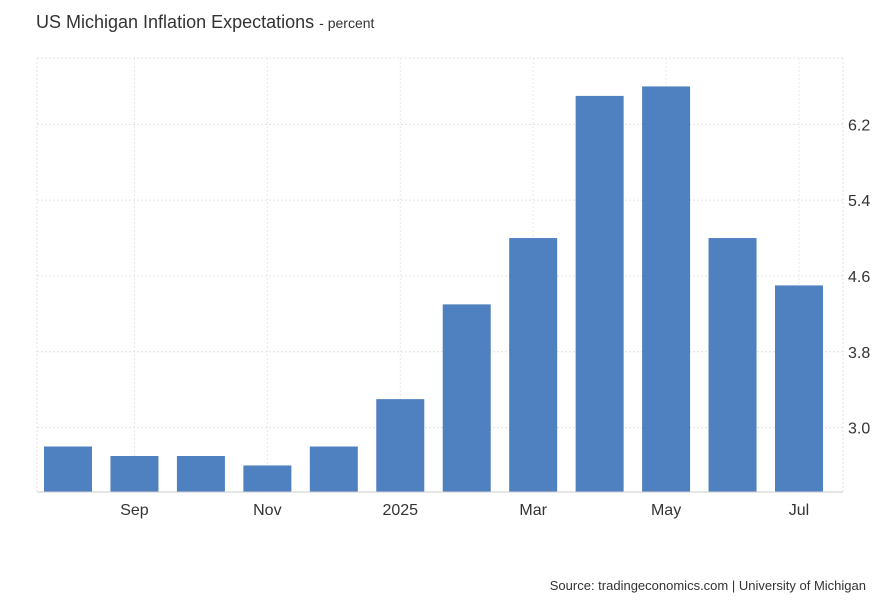 The height and width of the screenshot is (603, 882). I want to click on bar-jan-2025, so click(400, 445).